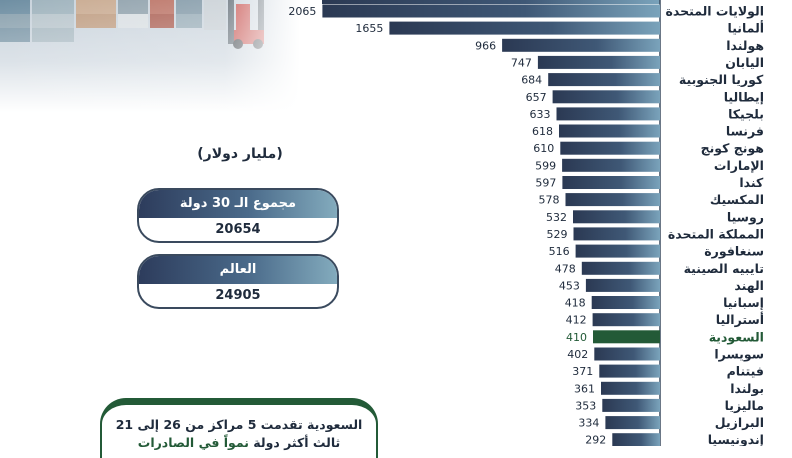 The width and height of the screenshot is (792, 458). Describe the element at coordinates (584, 388) in the screenshot. I see `bar-value-label: 361` at that location.